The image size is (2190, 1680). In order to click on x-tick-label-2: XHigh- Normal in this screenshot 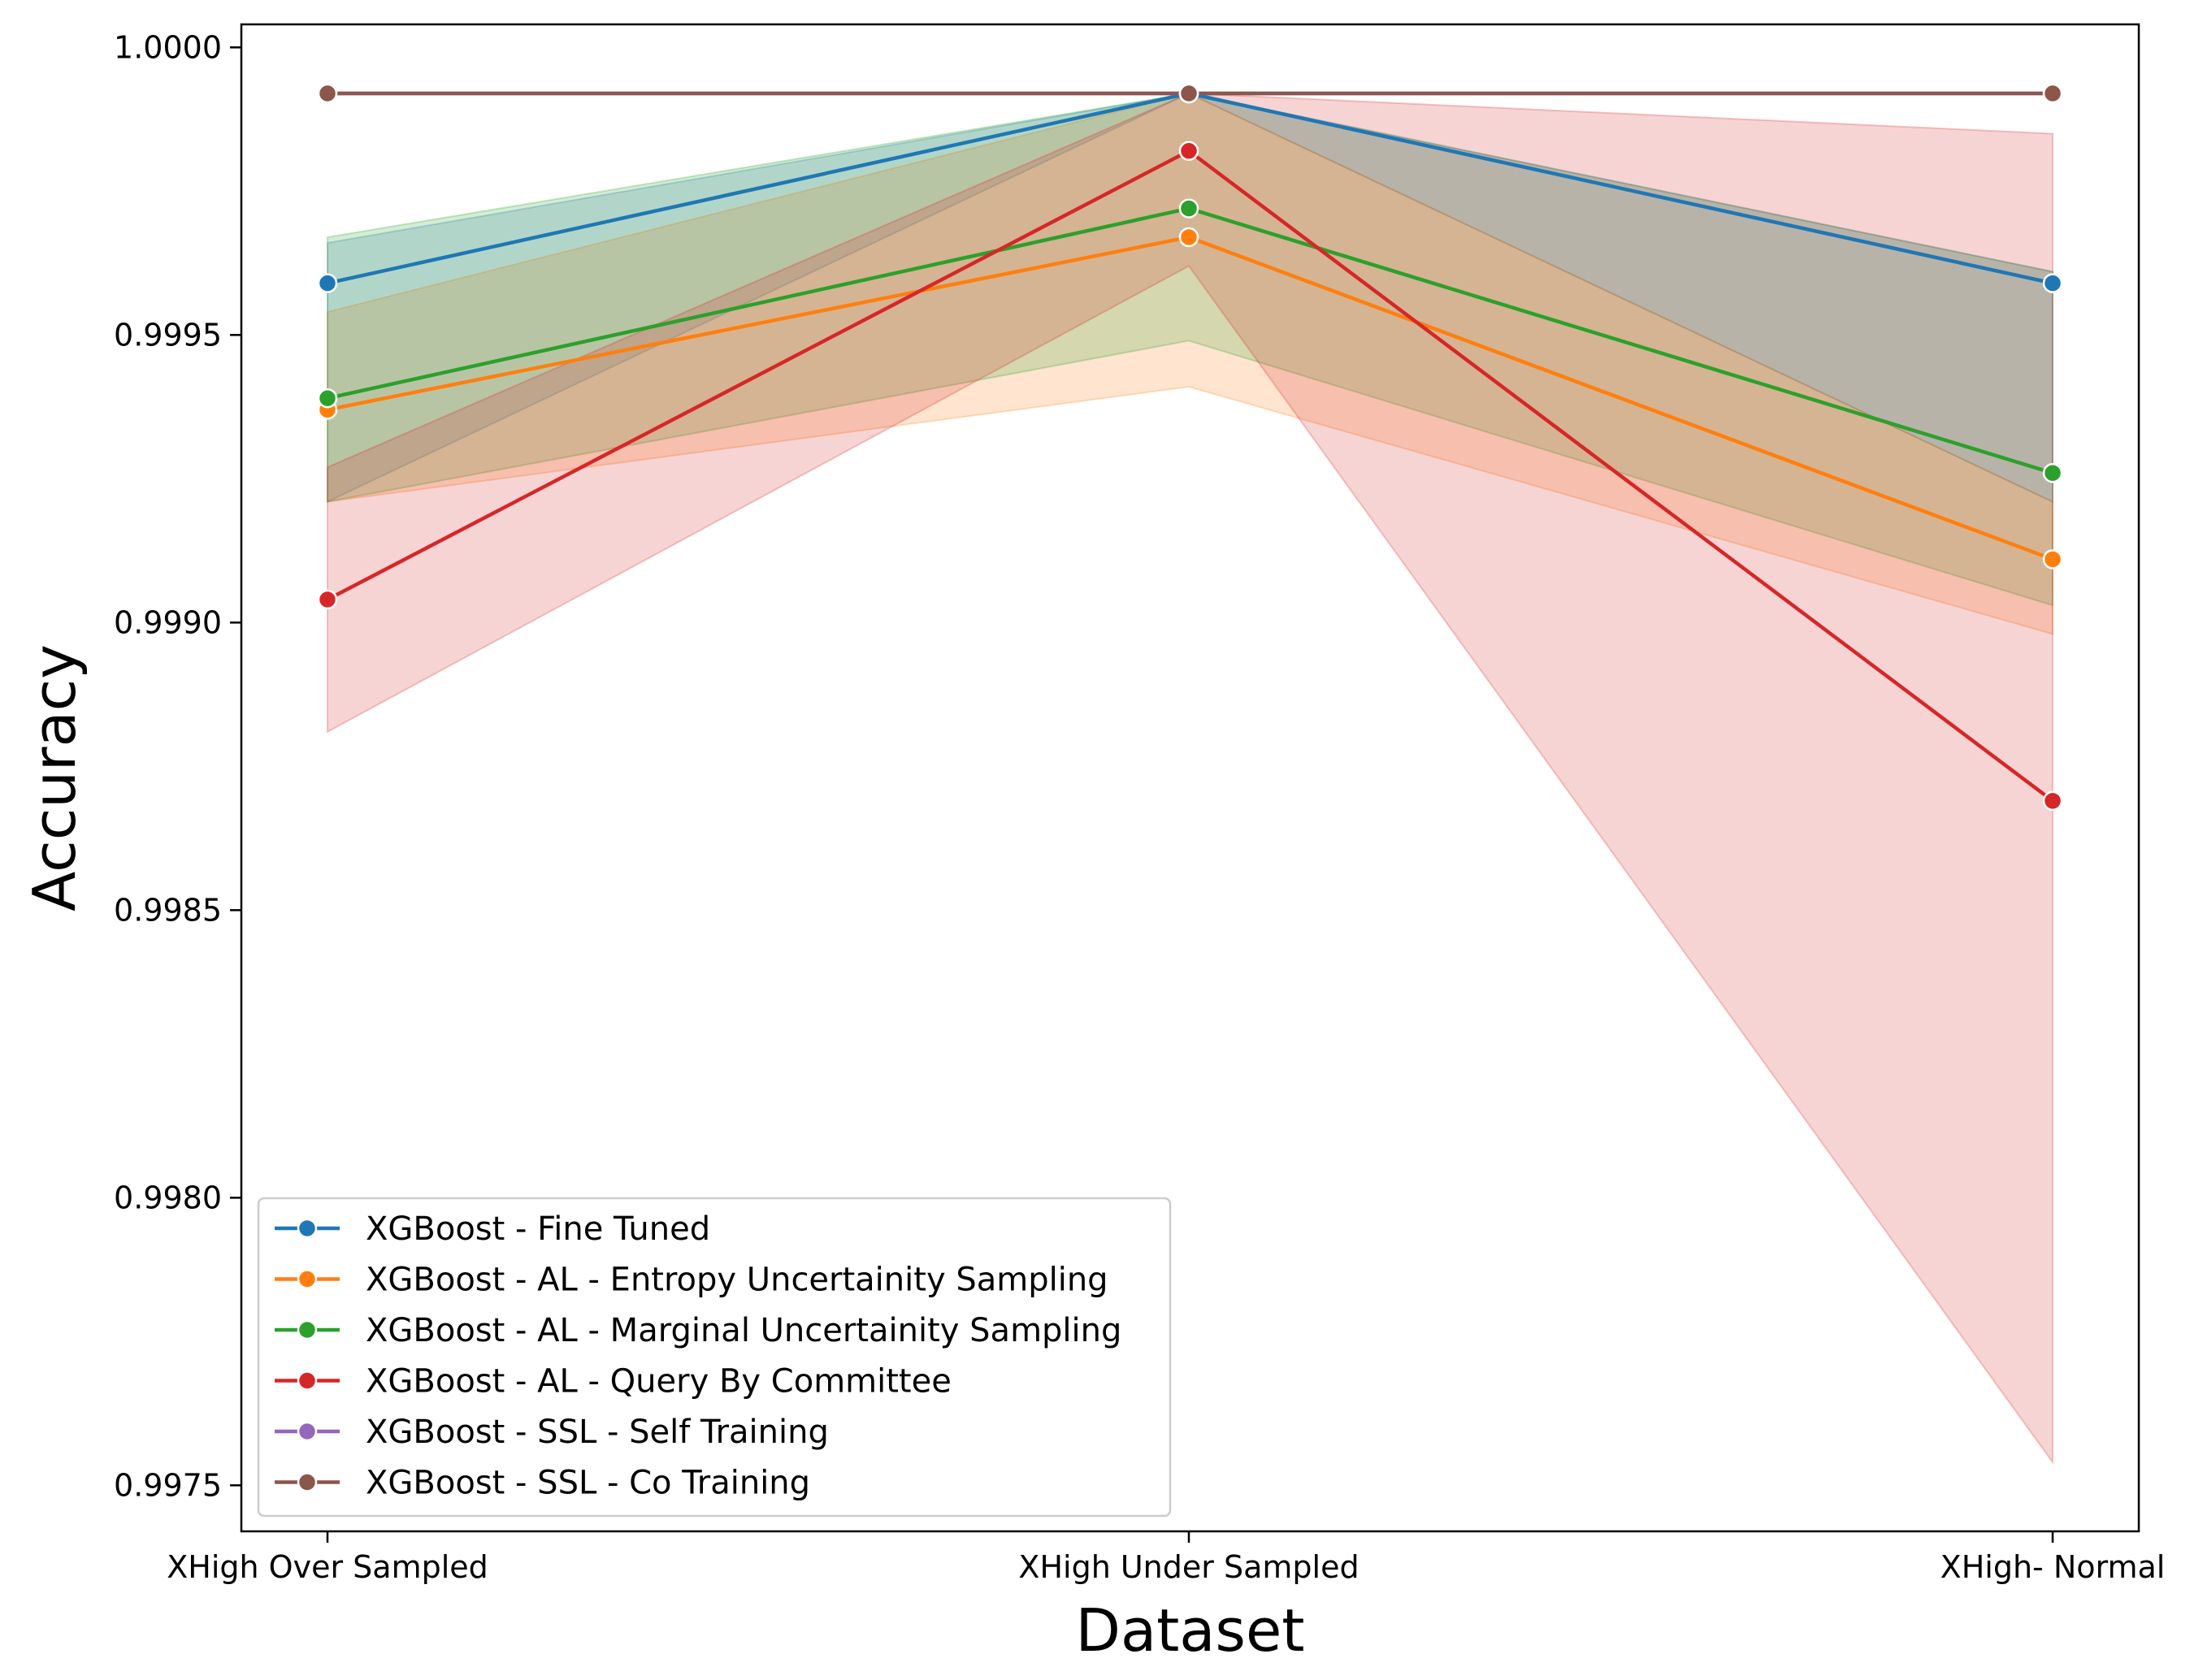, I will do `click(2053, 1567)`.